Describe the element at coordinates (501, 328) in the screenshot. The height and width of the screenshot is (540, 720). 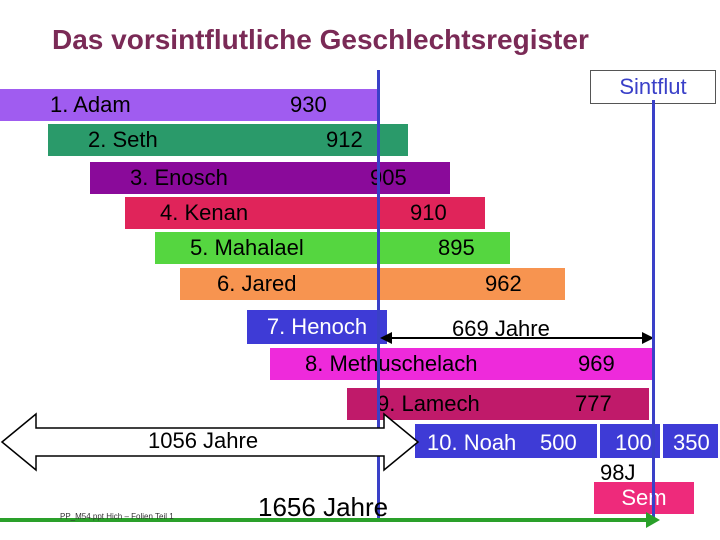
I see `henoch-span-label: 669 Jahre` at that location.